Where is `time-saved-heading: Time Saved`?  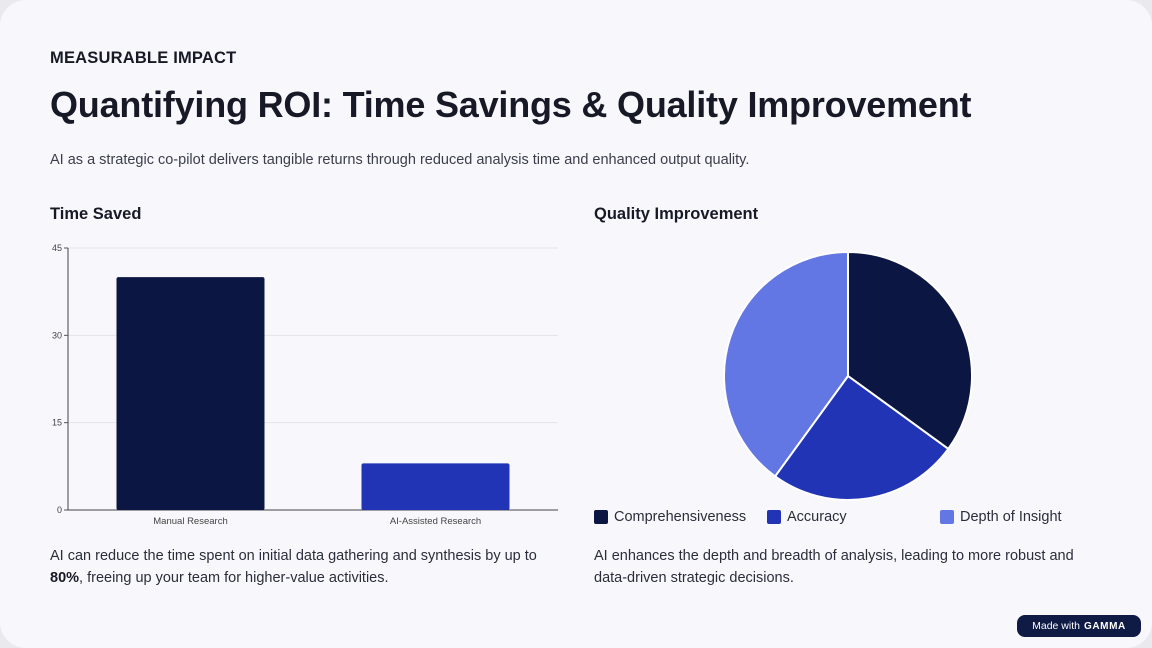 time-saved-heading: Time Saved is located at coordinates (96, 214).